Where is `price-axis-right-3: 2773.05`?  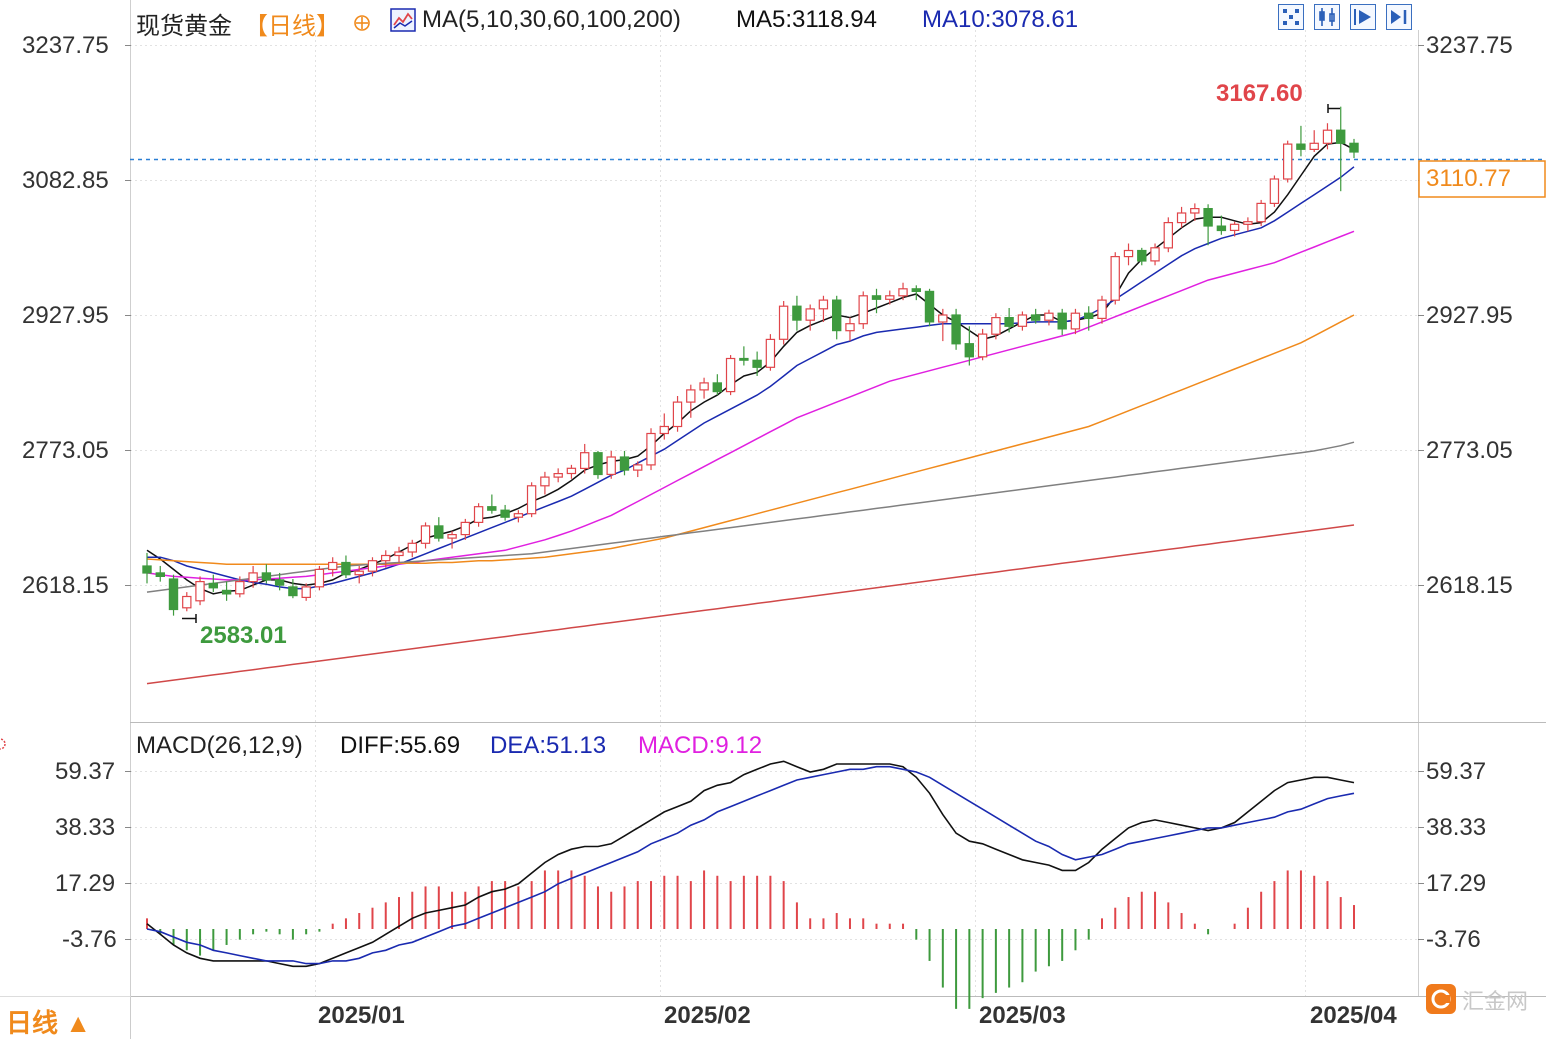 price-axis-right-3: 2773.05 is located at coordinates (1469, 450).